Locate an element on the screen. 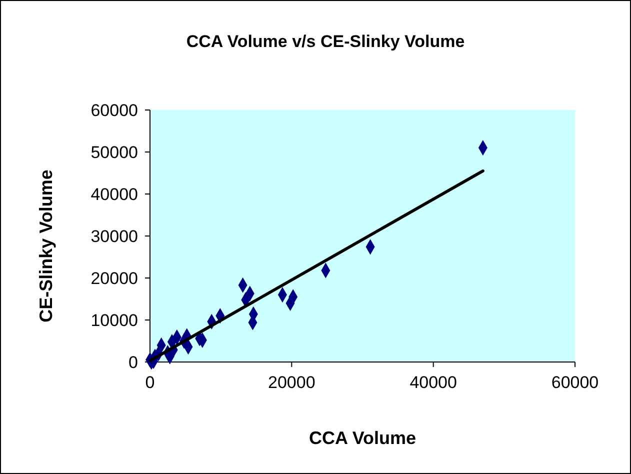 This screenshot has height=474, width=631. y-tick-label: 40000 is located at coordinates (114, 194).